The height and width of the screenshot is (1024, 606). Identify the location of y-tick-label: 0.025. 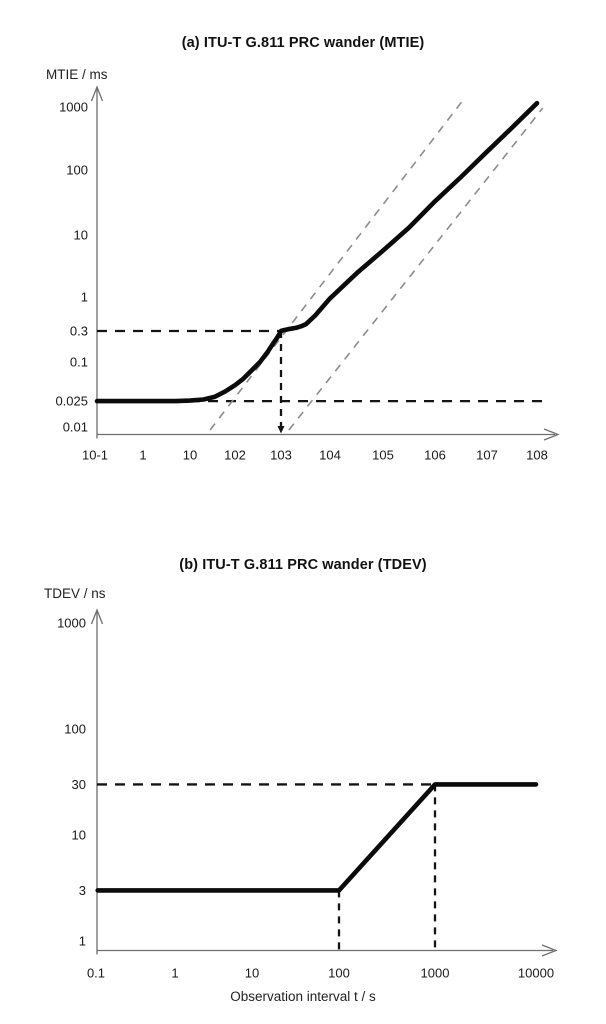
(71, 401).